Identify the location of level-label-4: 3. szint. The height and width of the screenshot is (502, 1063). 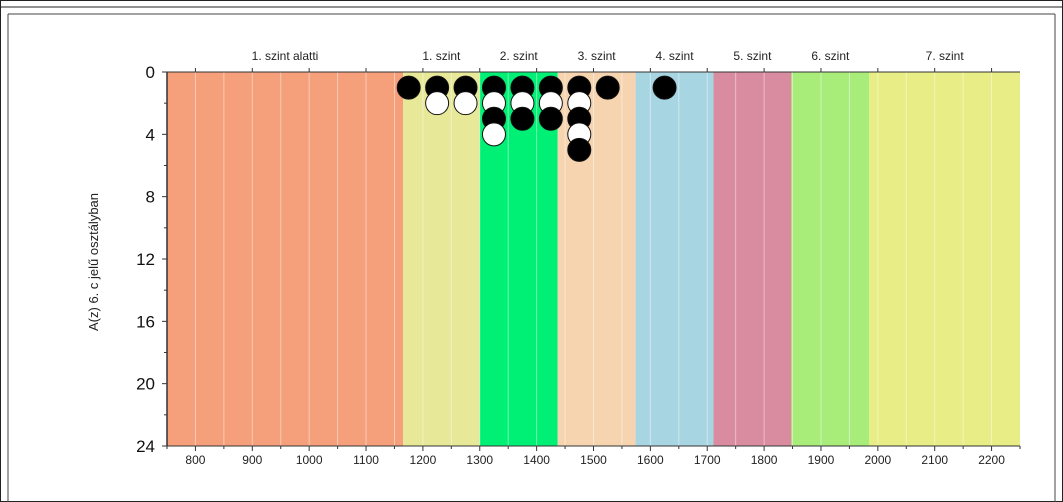
(597, 56).